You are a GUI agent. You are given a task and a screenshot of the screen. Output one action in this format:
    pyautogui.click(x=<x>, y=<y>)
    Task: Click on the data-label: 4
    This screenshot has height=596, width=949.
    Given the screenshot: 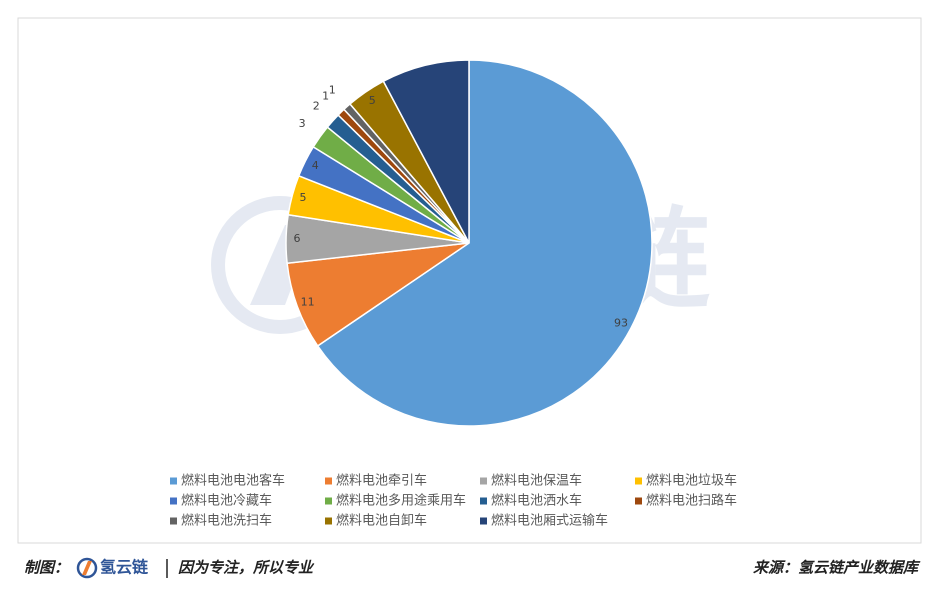 What is the action you would take?
    pyautogui.click(x=315, y=165)
    